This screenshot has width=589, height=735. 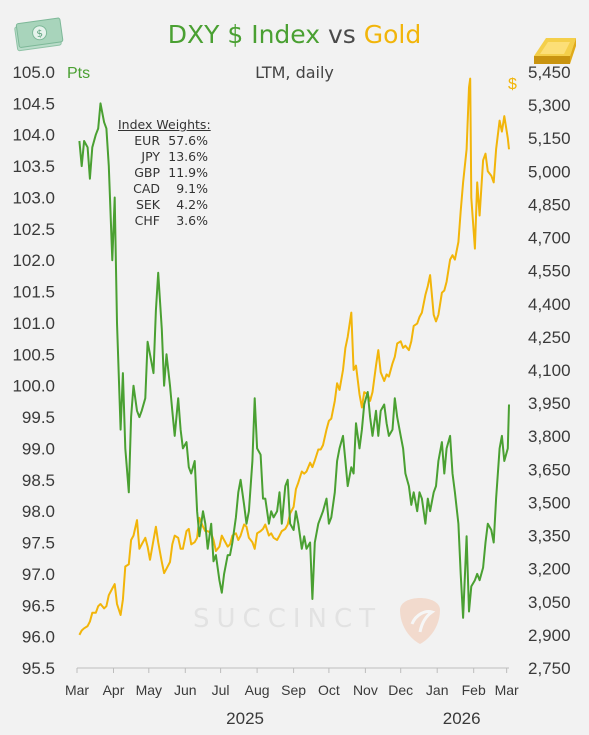 I want to click on x-tick-label: Jun, so click(x=185, y=690).